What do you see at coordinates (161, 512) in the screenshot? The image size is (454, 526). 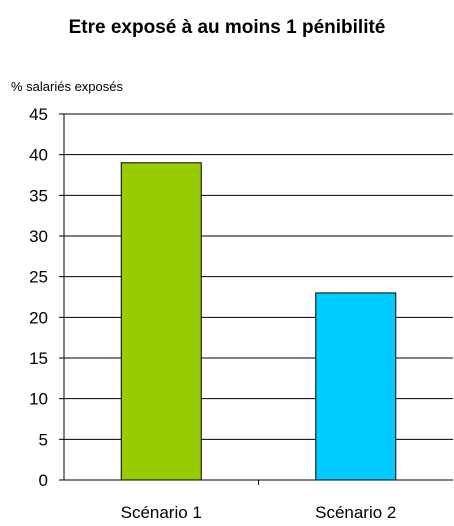 I see `x-category-label: Scénario 1` at bounding box center [161, 512].